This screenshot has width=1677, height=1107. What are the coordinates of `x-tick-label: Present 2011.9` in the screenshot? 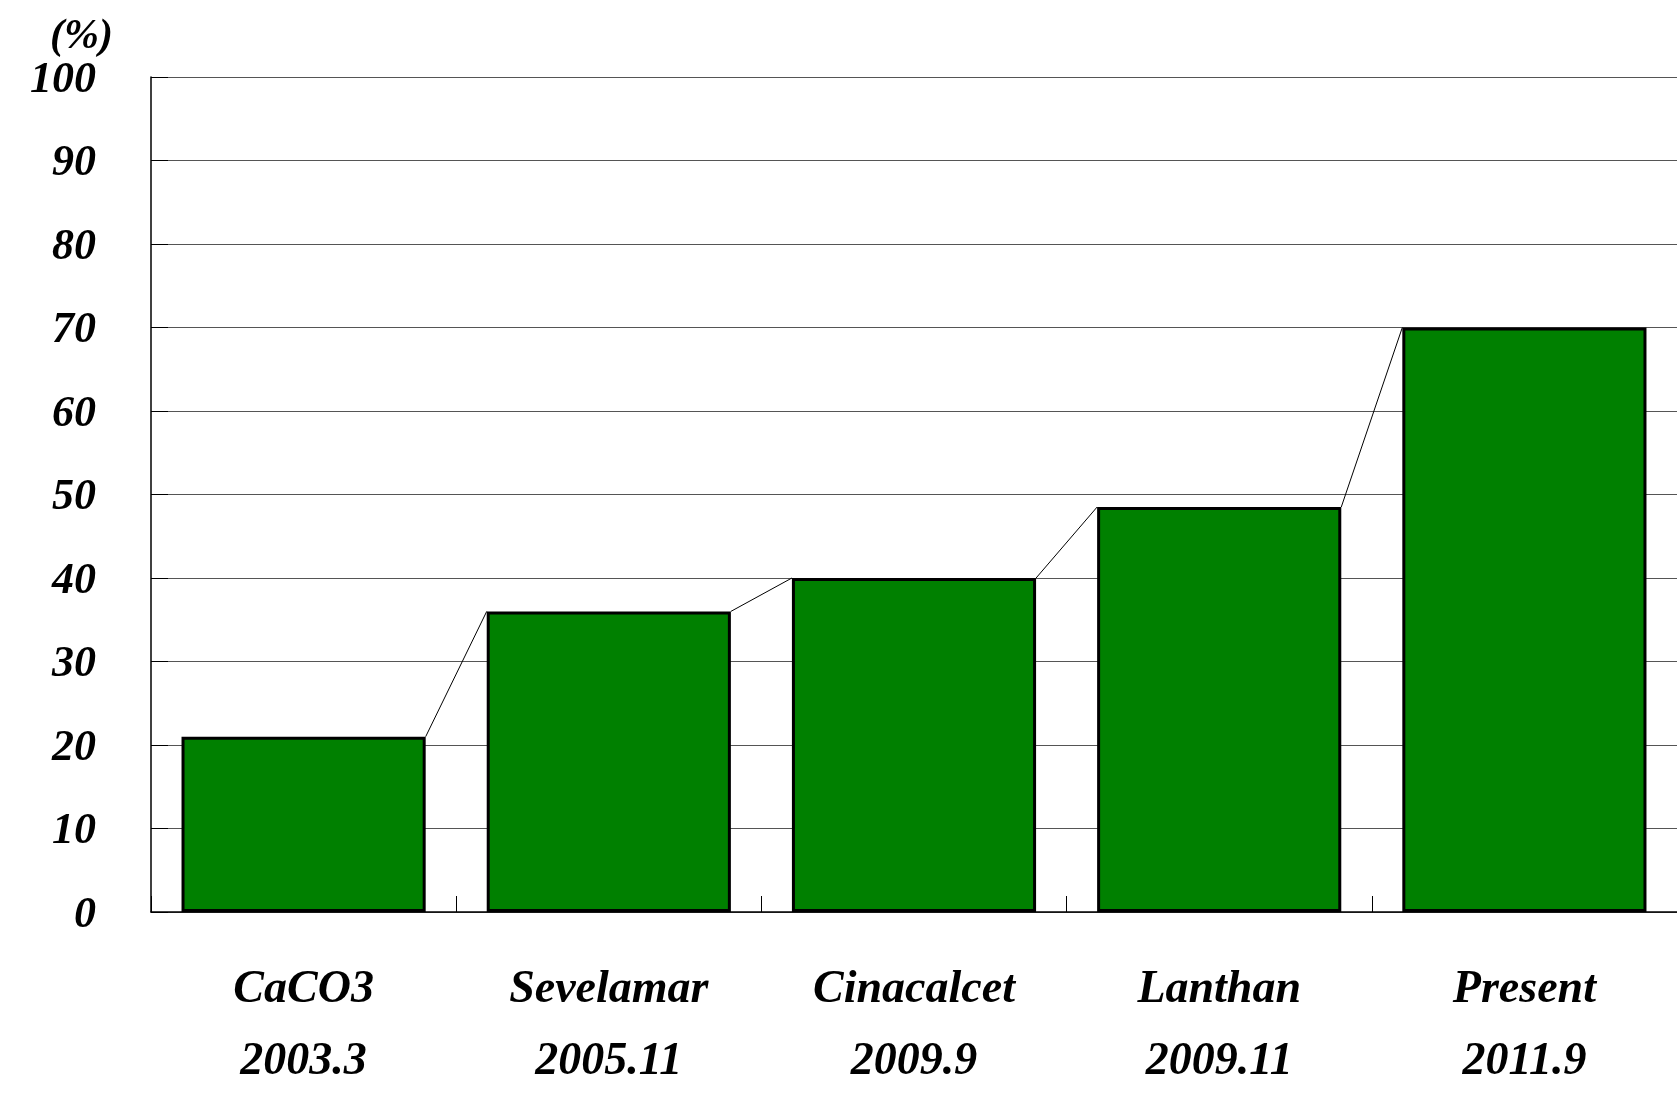 It's located at (1524, 1022).